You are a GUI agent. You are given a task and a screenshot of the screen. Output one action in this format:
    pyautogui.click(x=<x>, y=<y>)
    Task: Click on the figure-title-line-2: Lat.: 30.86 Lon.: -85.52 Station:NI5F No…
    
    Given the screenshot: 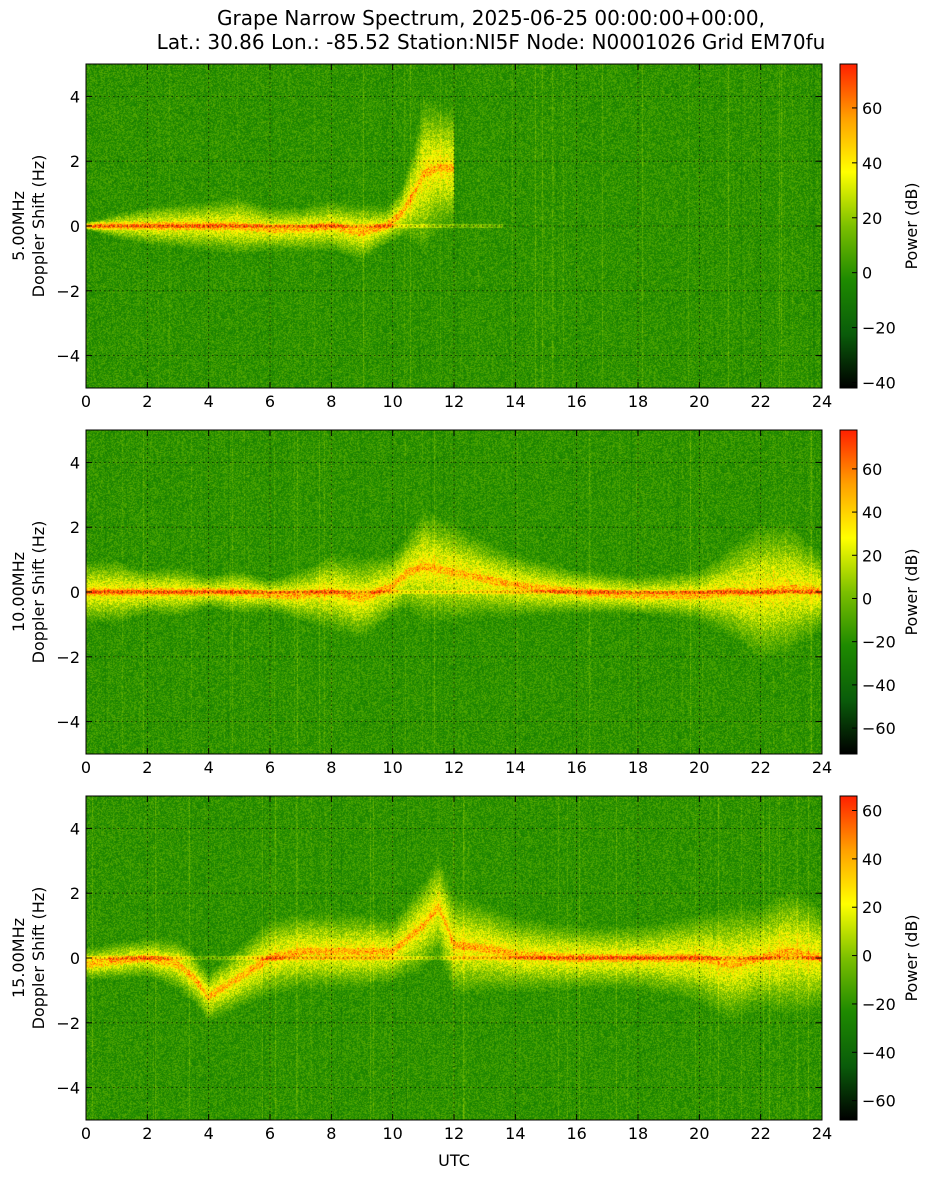 What is the action you would take?
    pyautogui.click(x=491, y=42)
    